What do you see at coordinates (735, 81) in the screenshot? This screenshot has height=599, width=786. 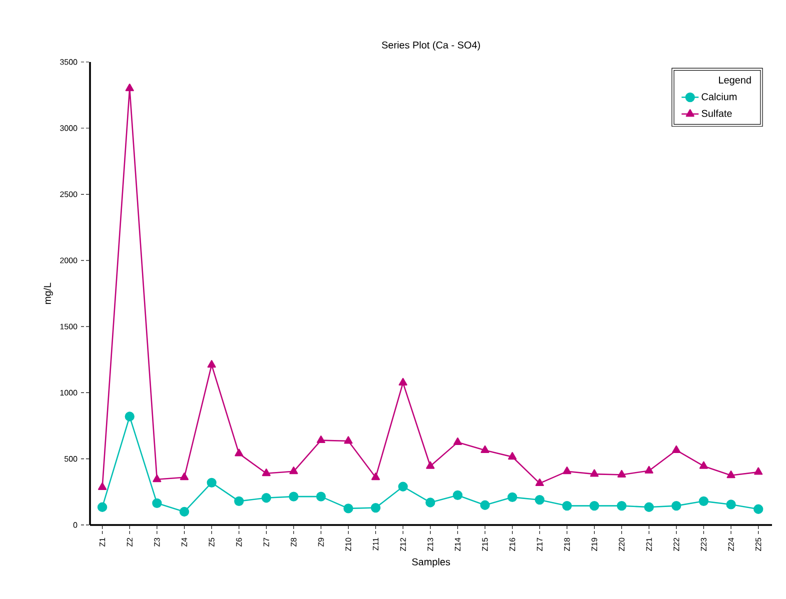 I see `legend-title: Legend` at bounding box center [735, 81].